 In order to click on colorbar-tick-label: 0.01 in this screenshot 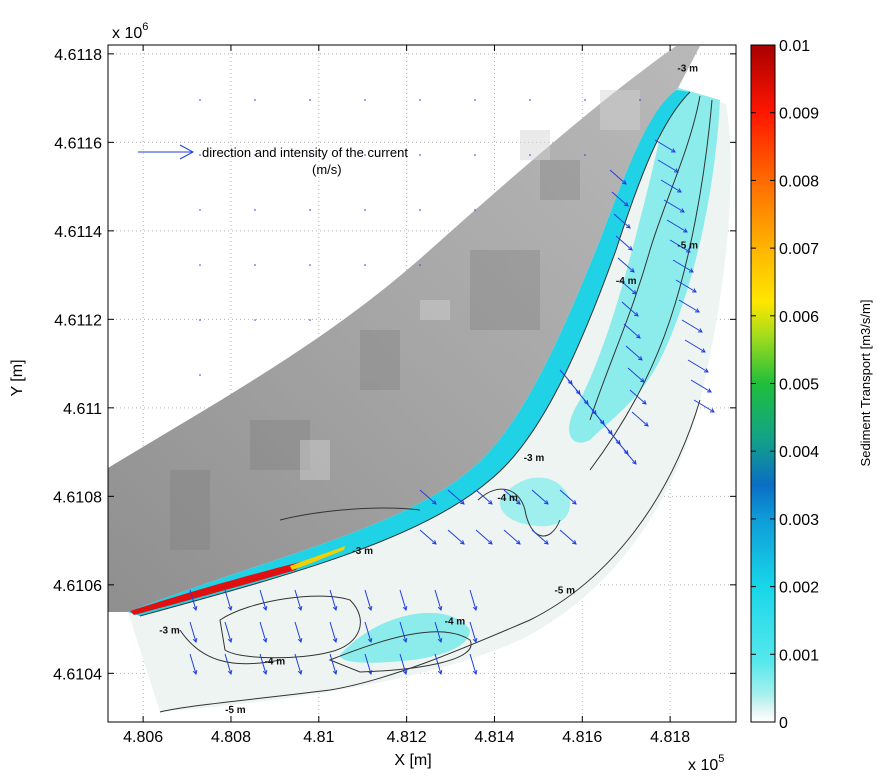, I will do `click(794, 46)`.